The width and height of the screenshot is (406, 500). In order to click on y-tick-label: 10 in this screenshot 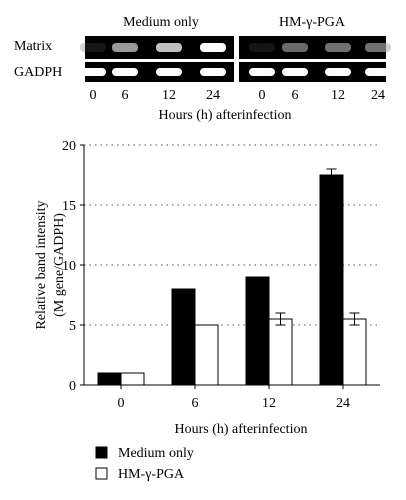, I will do `click(69, 266)`.